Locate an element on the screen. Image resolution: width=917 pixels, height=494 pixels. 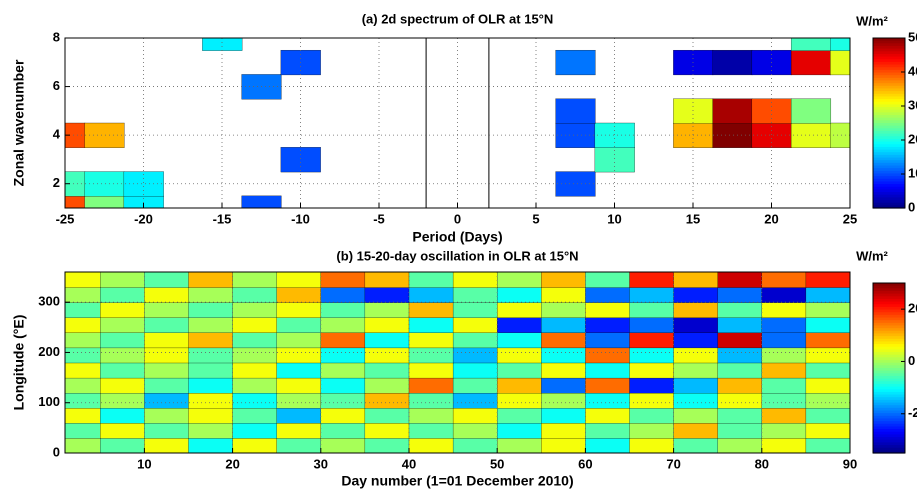
colorbar-tick-label: 10 is located at coordinates (912, 172).